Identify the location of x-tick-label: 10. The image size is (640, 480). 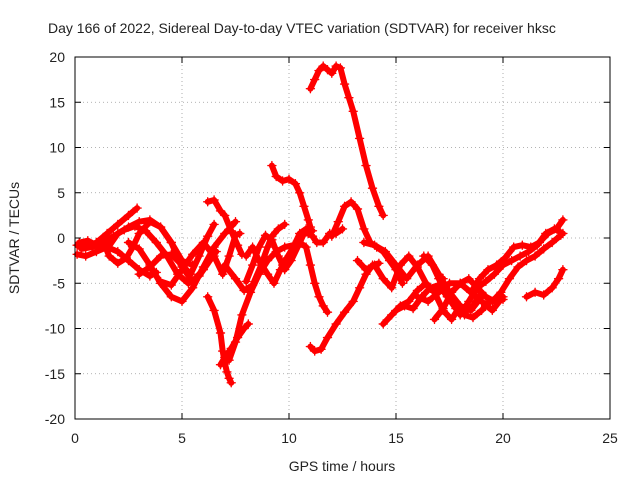
(289, 438).